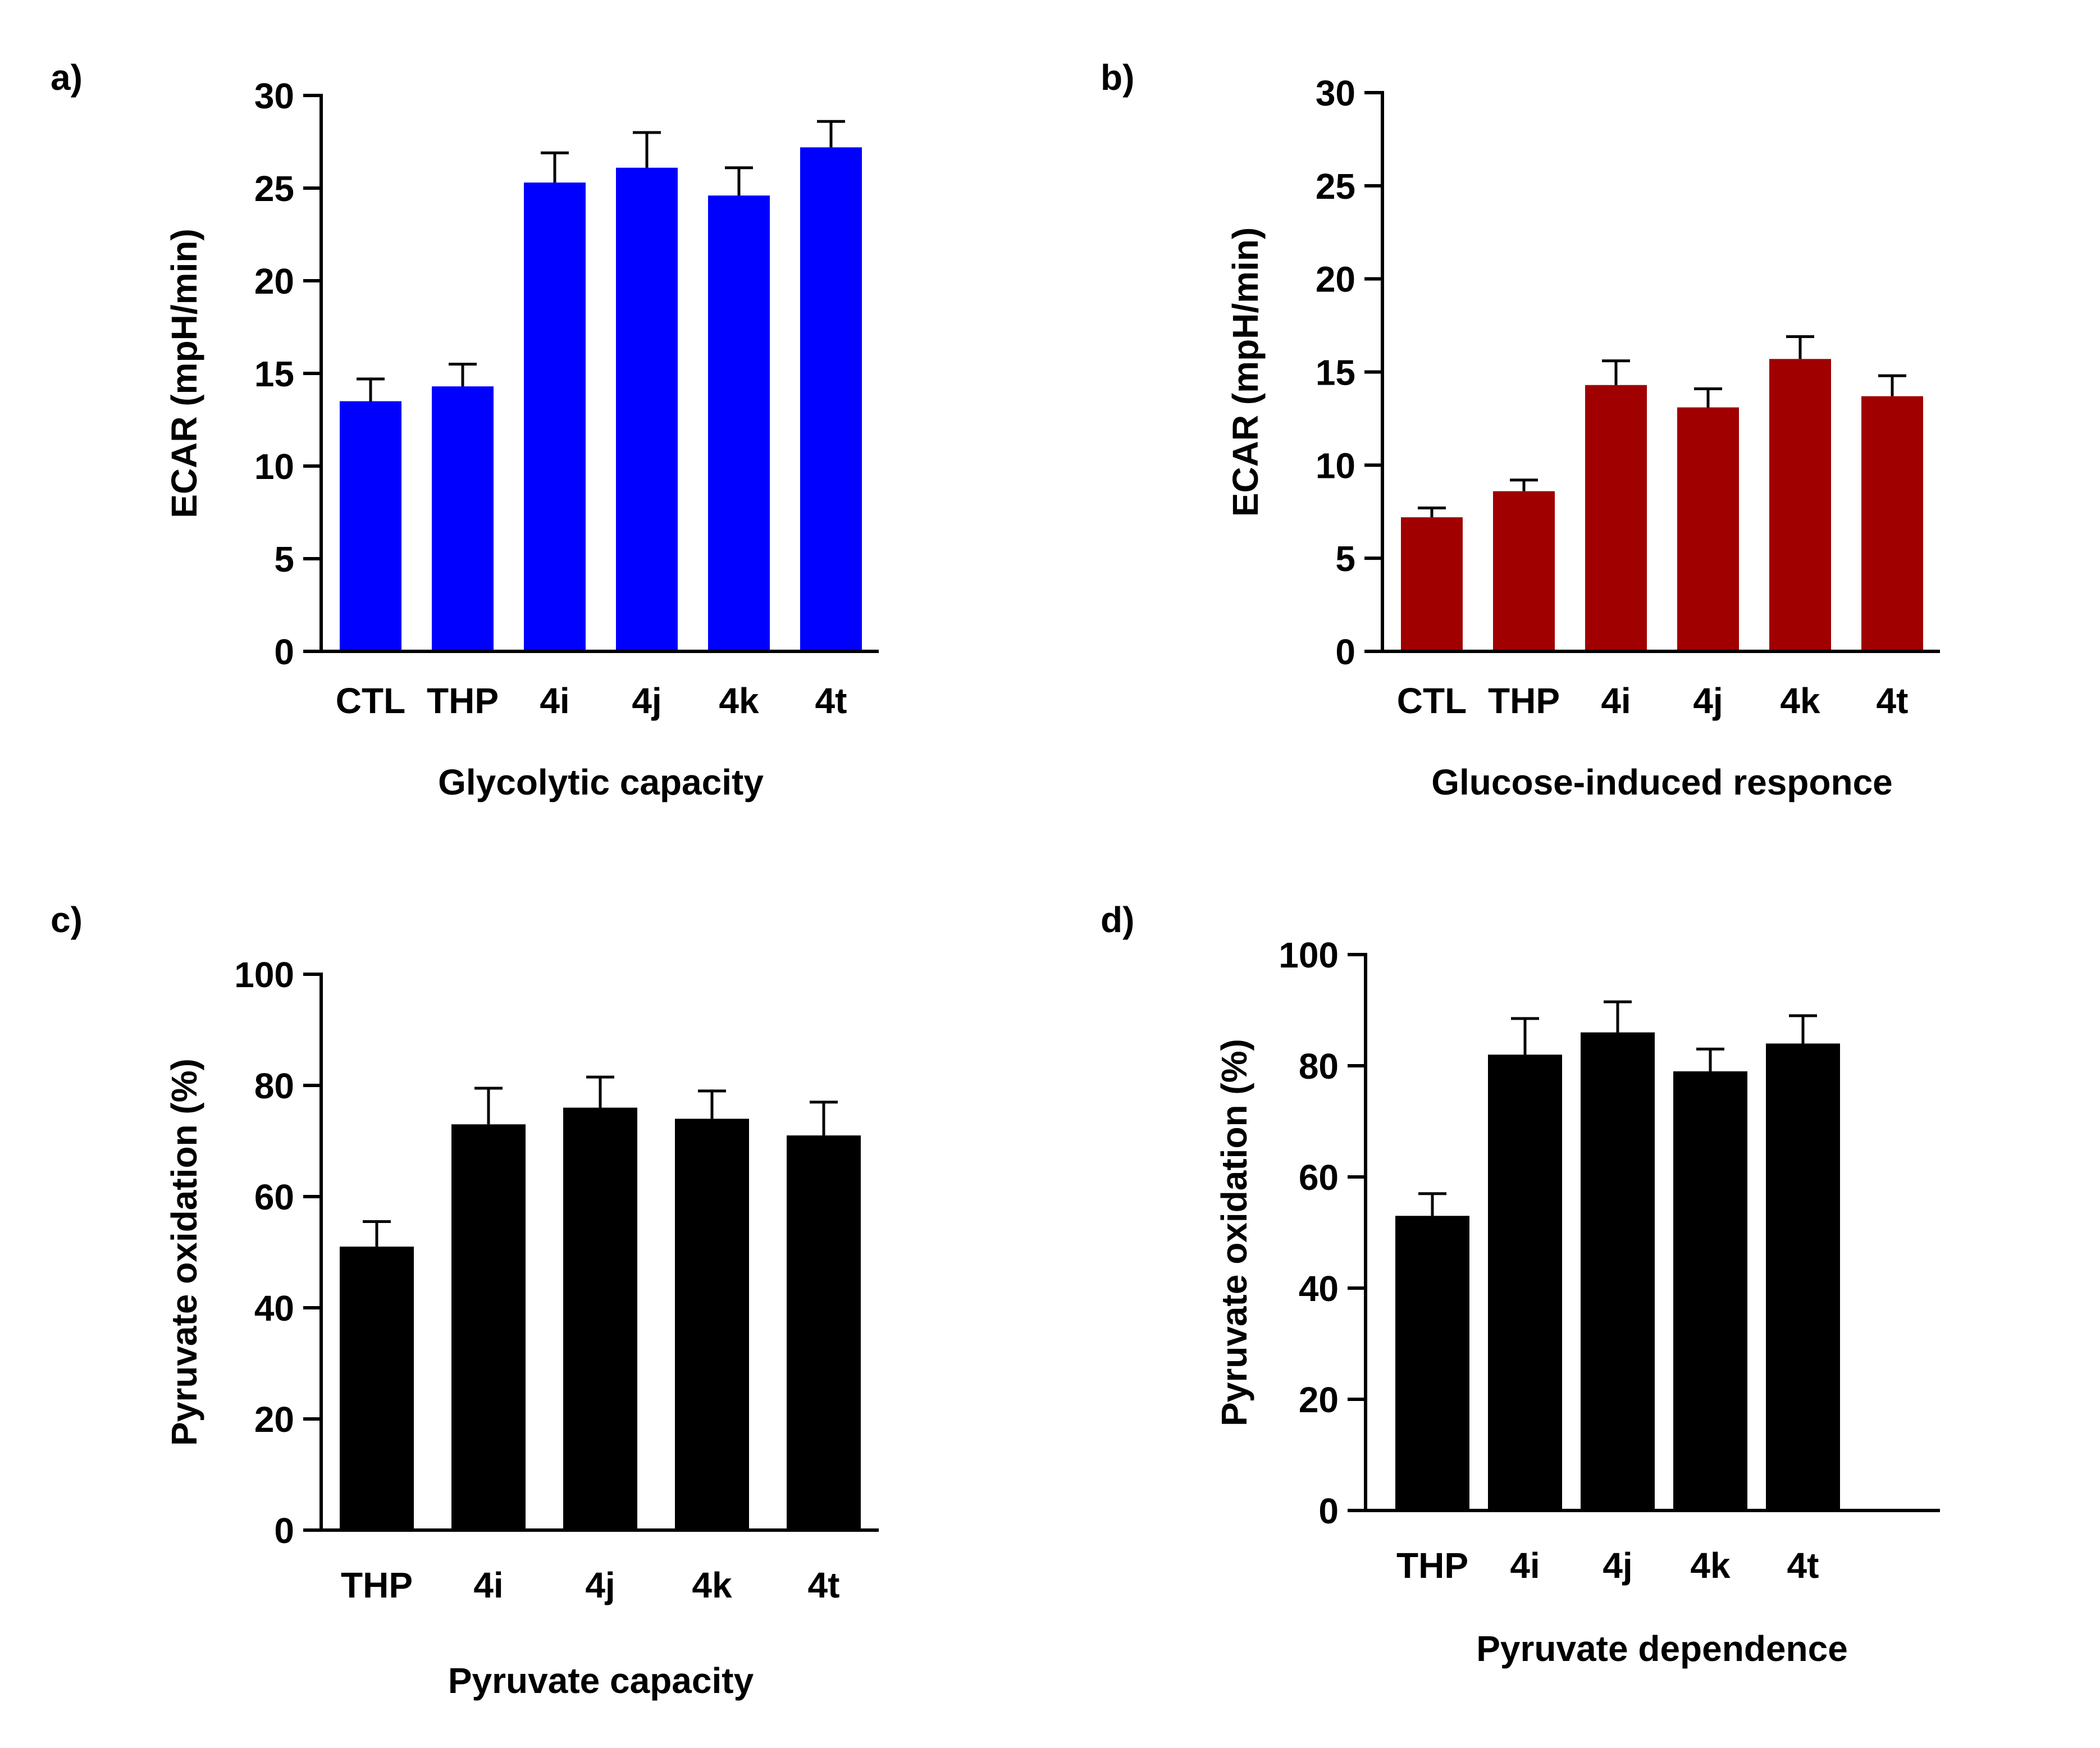  I want to click on chart-title: Glucose-induced responce, so click(1662, 782).